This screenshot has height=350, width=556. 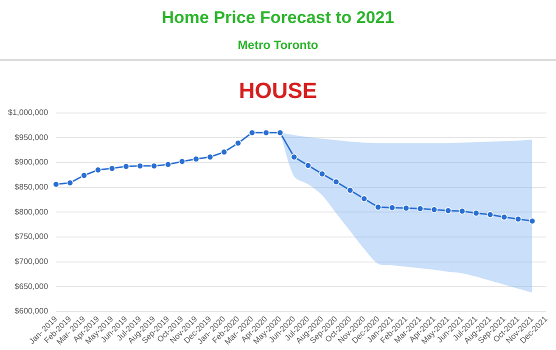 I want to click on y-tick-label: $600,000, so click(x=31, y=311).